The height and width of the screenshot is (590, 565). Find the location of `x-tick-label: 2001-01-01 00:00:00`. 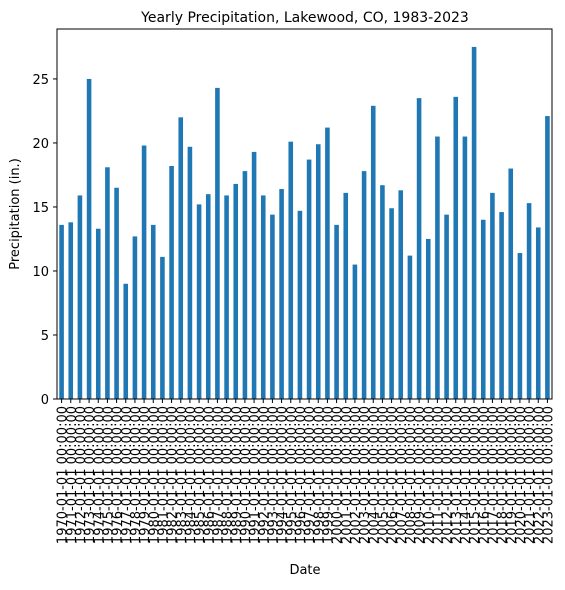

x-tick-label: 2001-01-01 00:00:00 is located at coordinates (347, 475).